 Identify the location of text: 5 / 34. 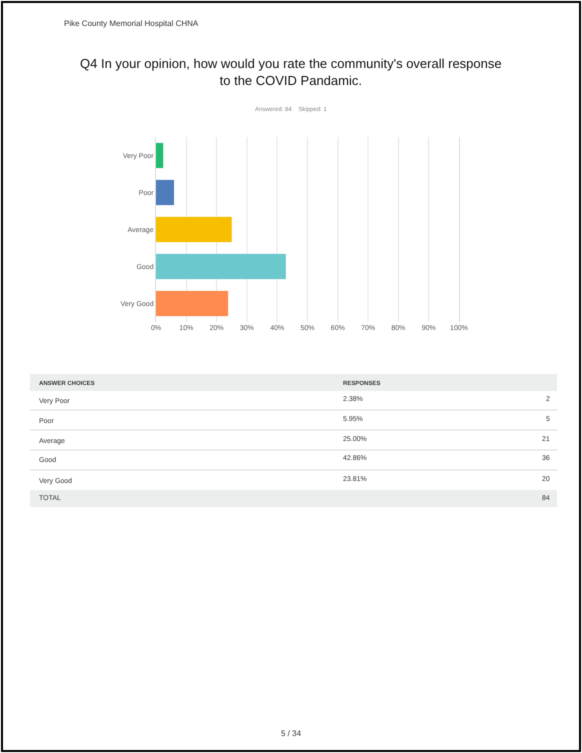
(291, 733).